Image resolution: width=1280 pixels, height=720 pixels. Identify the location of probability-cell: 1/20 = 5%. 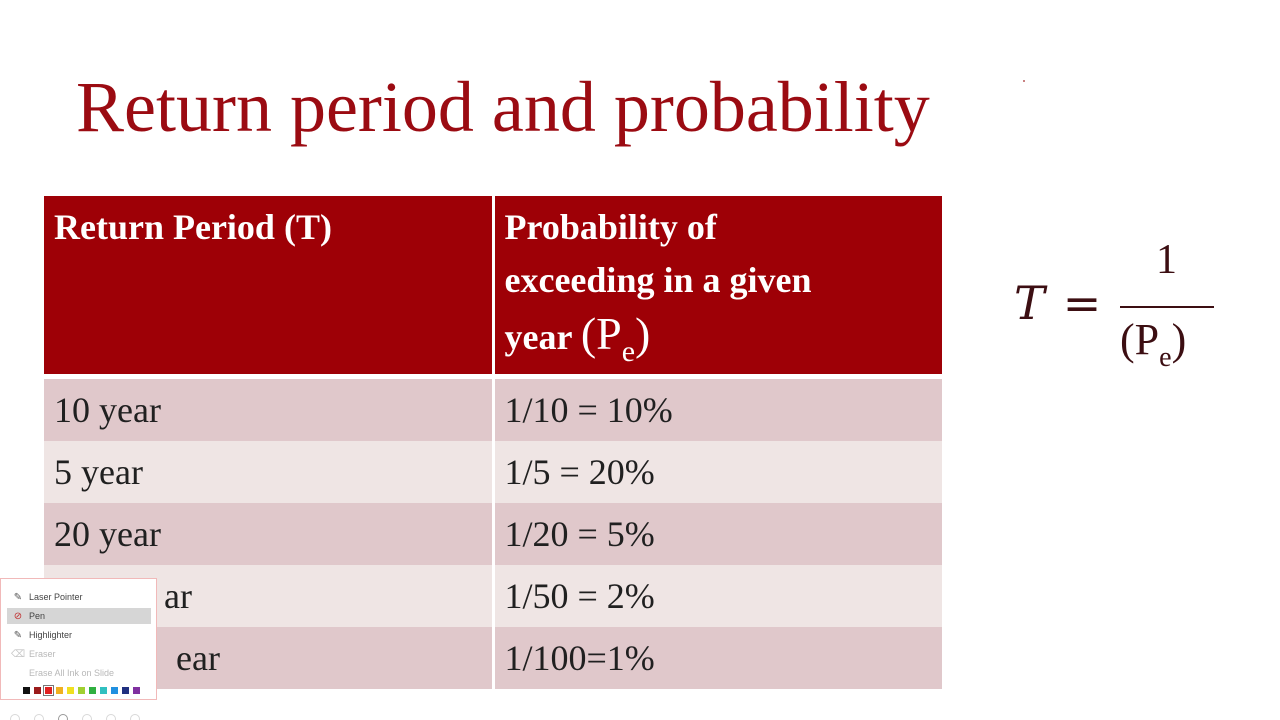
(717, 534).